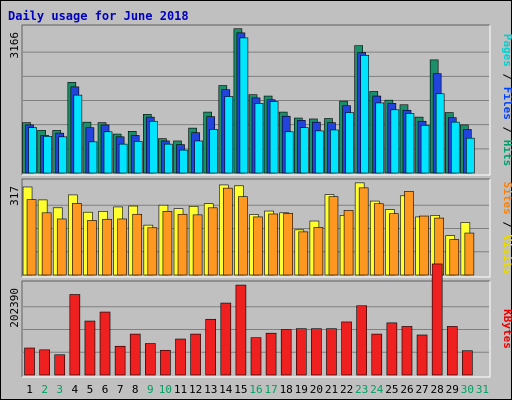 This screenshot has height=400, width=512. What do you see at coordinates (506, 198) in the screenshot?
I see `legend-entry: Sites` at bounding box center [506, 198].